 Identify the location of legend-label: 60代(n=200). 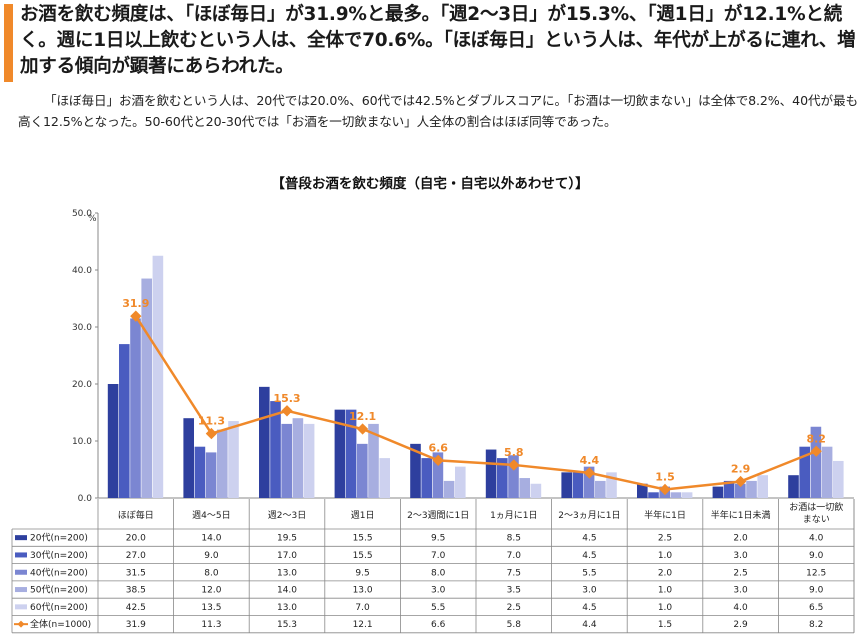
(59, 607).